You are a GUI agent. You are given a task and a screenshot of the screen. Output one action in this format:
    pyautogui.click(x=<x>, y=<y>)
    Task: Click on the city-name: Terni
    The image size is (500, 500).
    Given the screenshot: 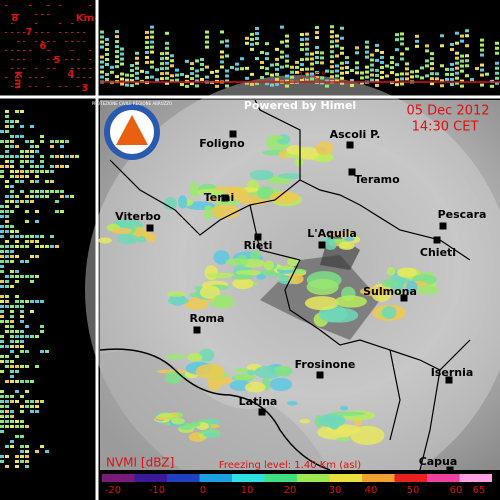 What is the action you would take?
    pyautogui.click(x=219, y=197)
    